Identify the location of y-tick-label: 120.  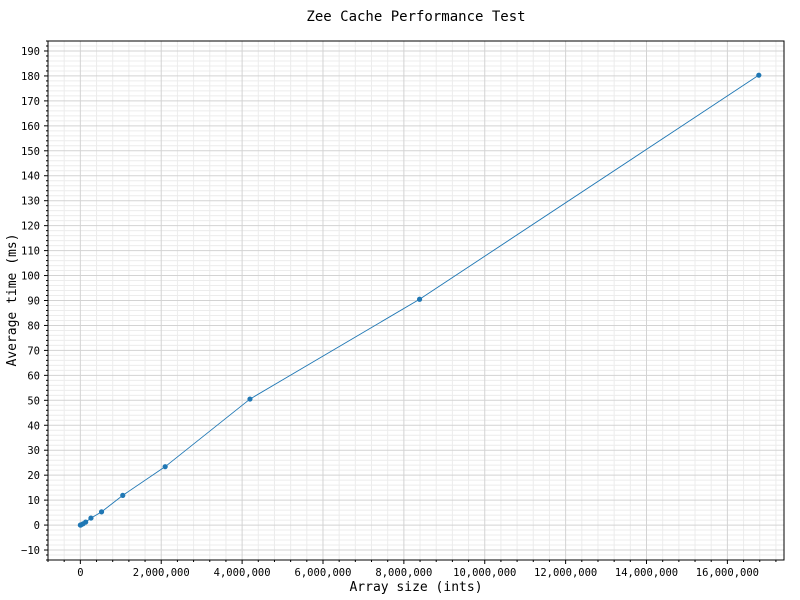
(30, 227).